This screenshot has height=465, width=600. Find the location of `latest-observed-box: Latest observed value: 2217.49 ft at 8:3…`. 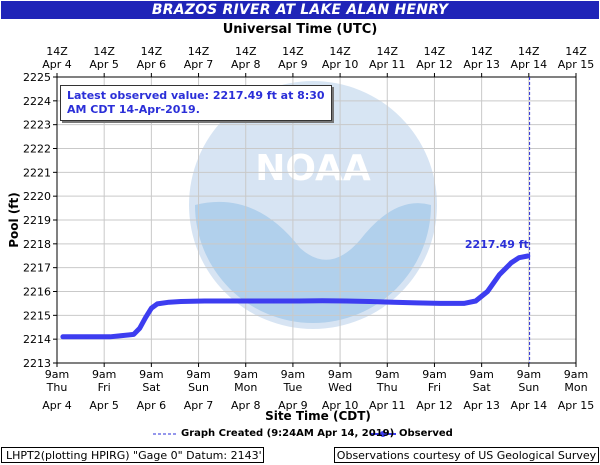

latest-observed-box: Latest observed value: 2217.49 ft at 8:3… is located at coordinates (196, 103).